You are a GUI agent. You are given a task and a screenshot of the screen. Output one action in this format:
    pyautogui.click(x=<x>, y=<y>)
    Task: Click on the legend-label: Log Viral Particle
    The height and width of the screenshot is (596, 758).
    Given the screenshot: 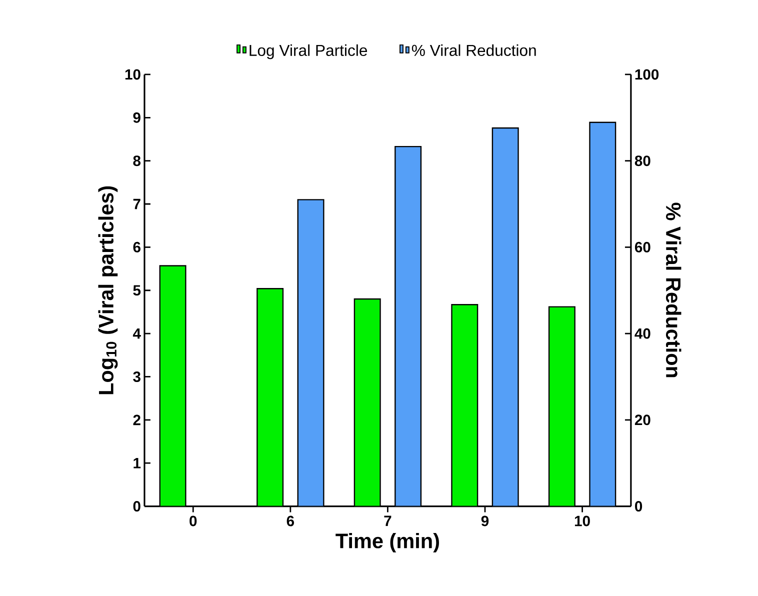 What is the action you would take?
    pyautogui.click(x=309, y=52)
    